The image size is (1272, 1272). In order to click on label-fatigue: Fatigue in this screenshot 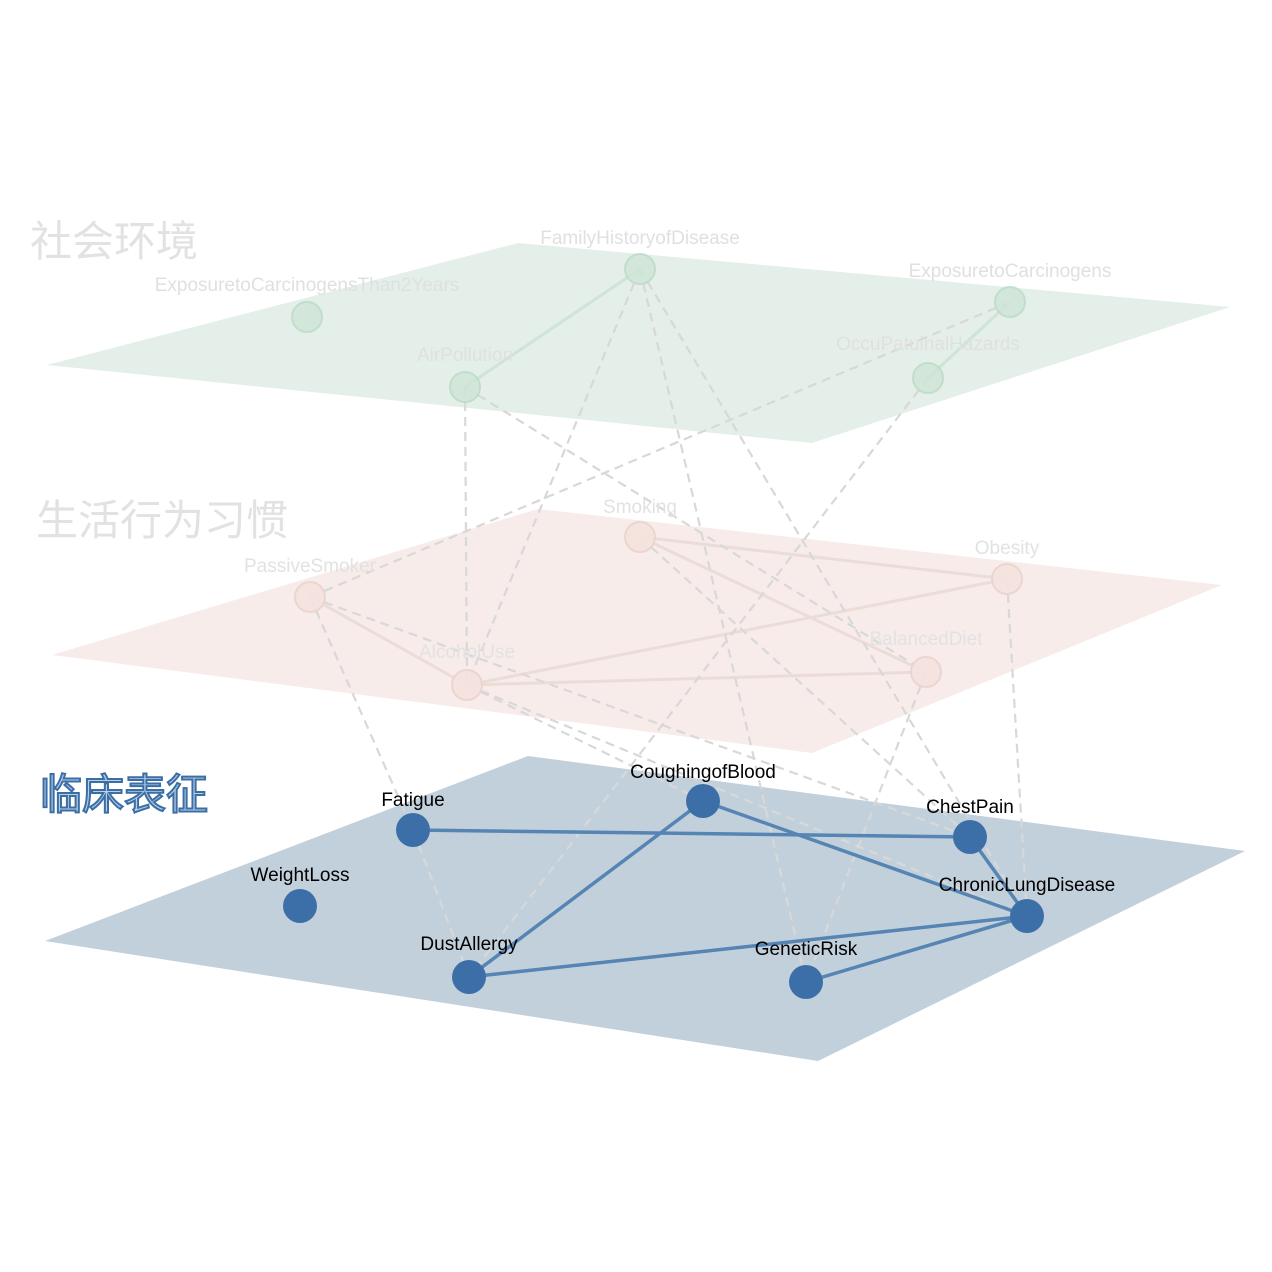, I will do `click(412, 800)`.